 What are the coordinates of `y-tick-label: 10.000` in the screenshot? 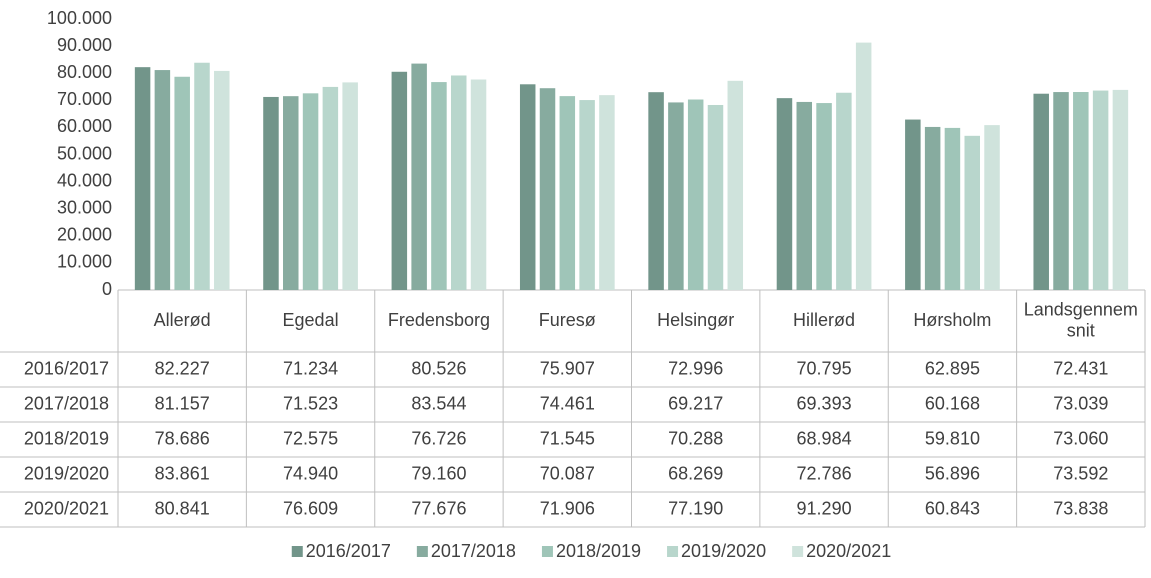 It's located at (84, 262).